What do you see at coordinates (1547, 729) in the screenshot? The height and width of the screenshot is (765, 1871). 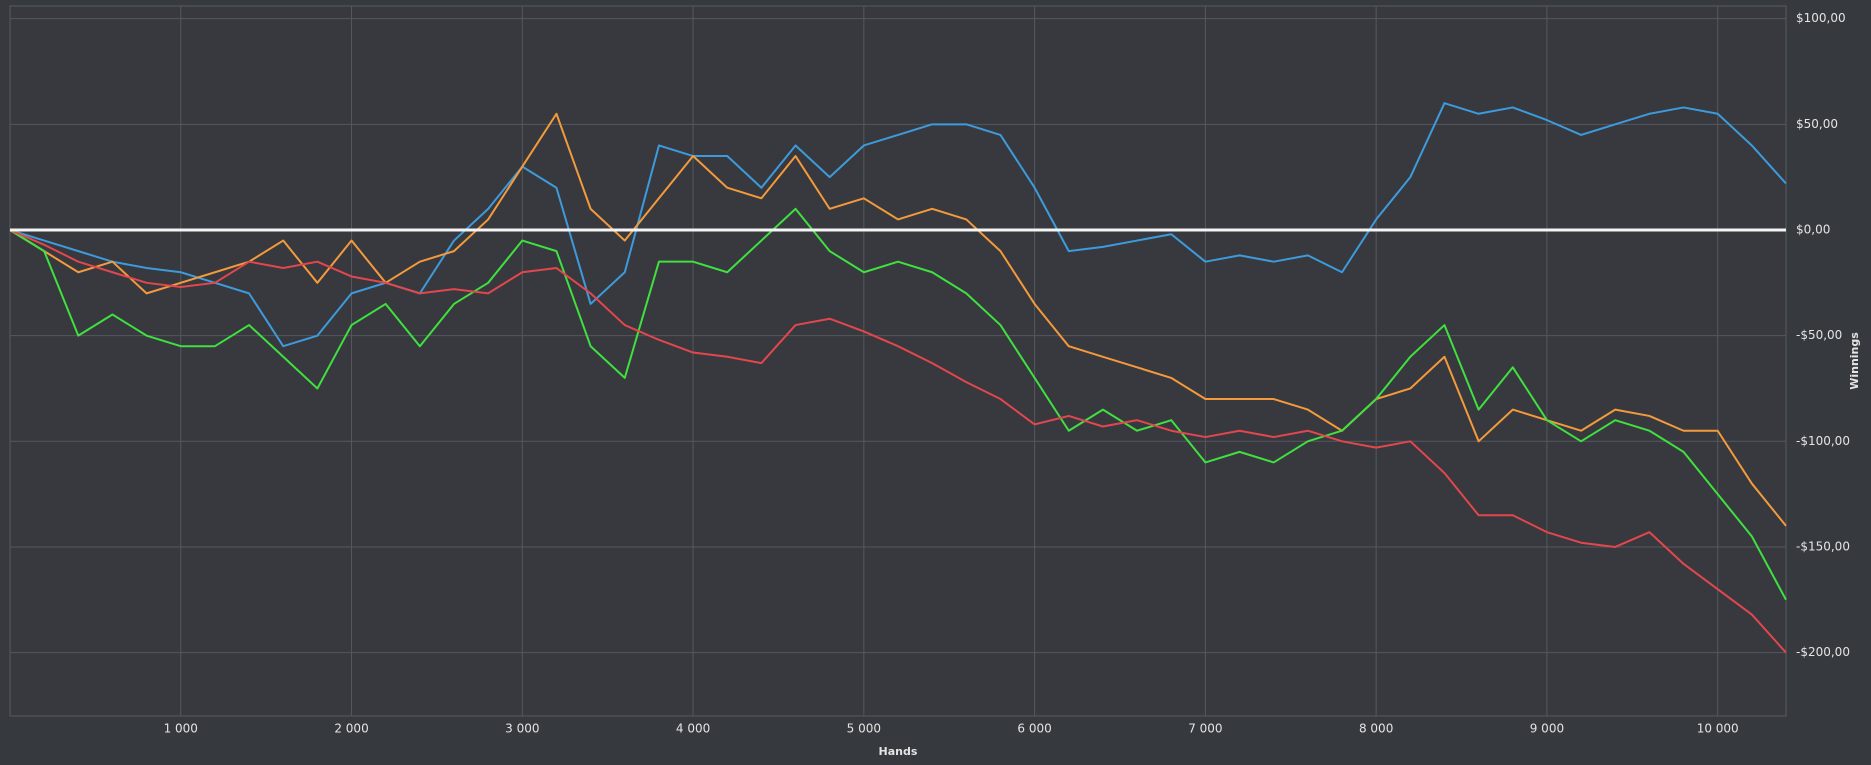 I see `x-tick-label: 9 000` at bounding box center [1547, 729].